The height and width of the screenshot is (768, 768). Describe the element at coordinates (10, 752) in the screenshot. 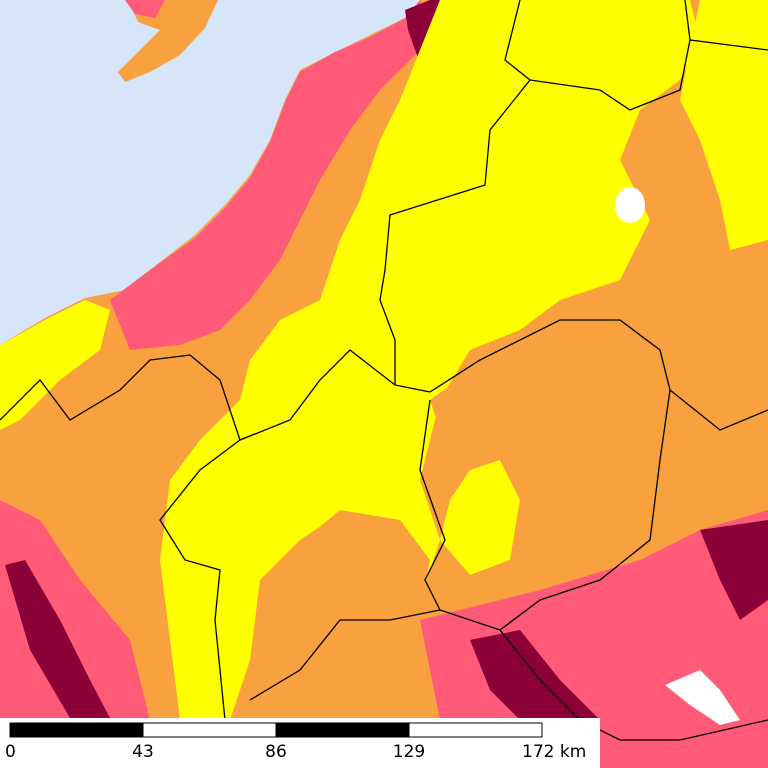

I see `scale-label: 0` at that location.